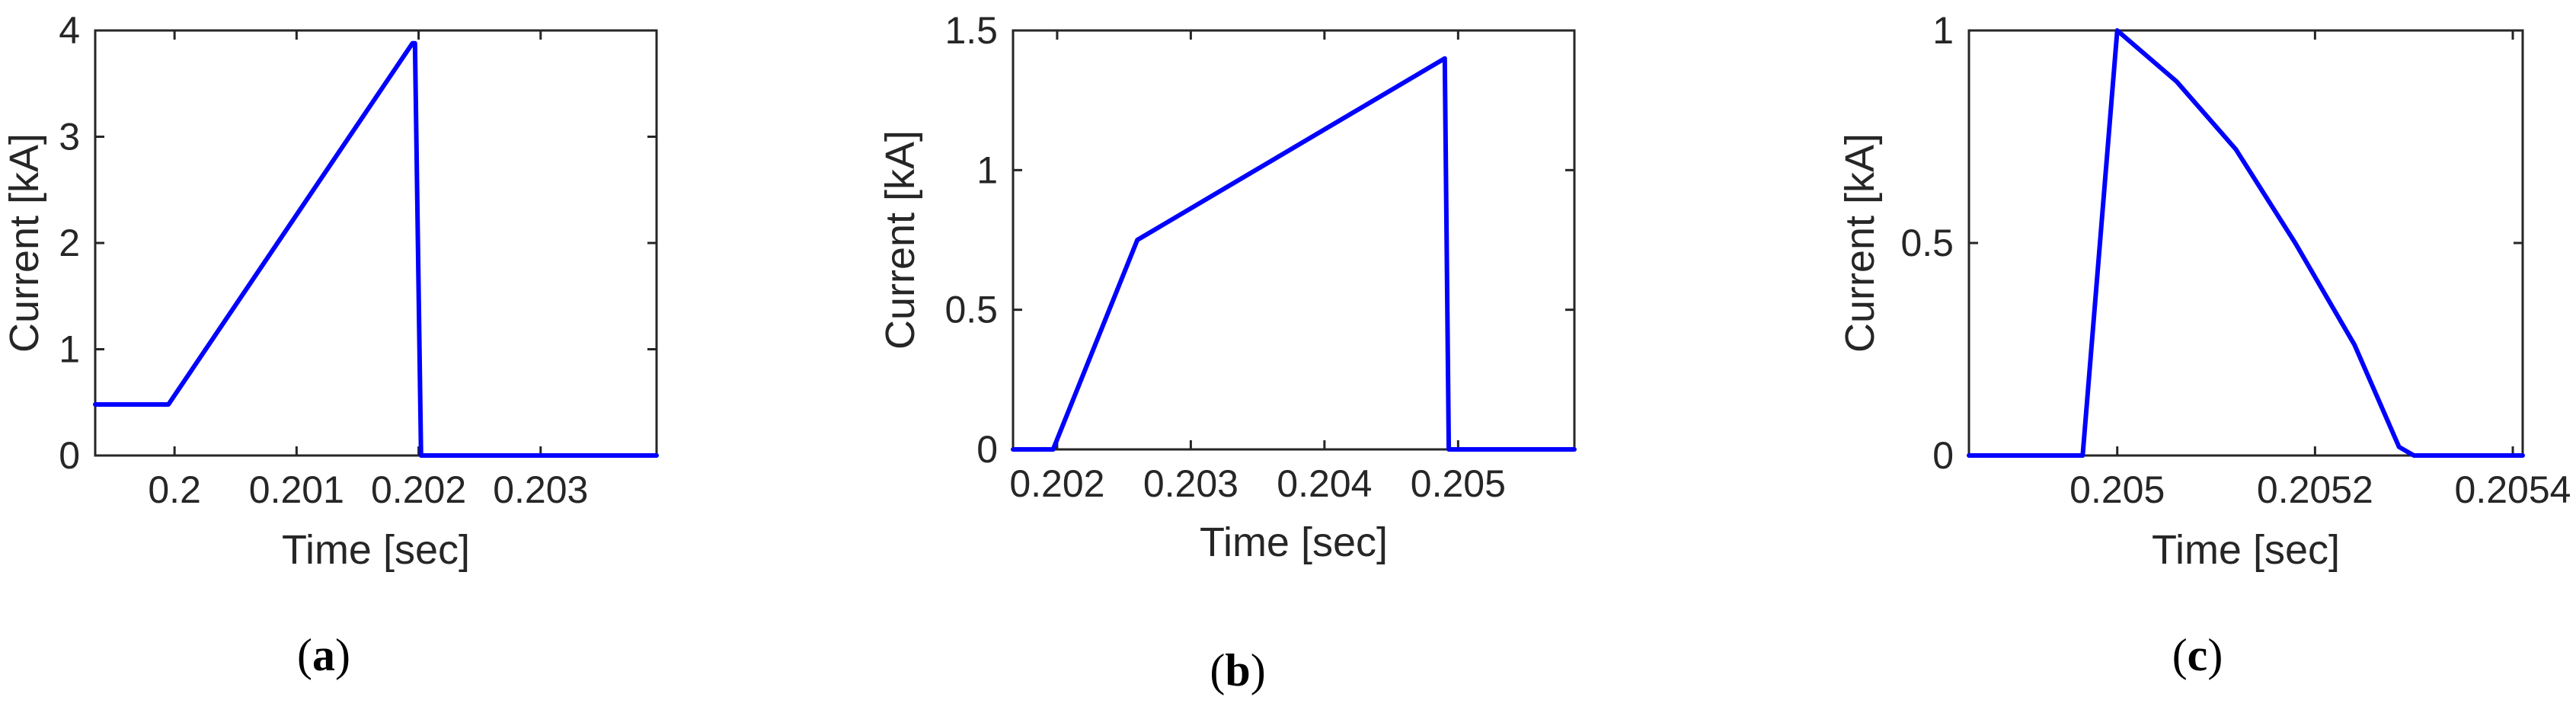  What do you see at coordinates (70, 137) in the screenshot?
I see `y-tick-label: 3` at bounding box center [70, 137].